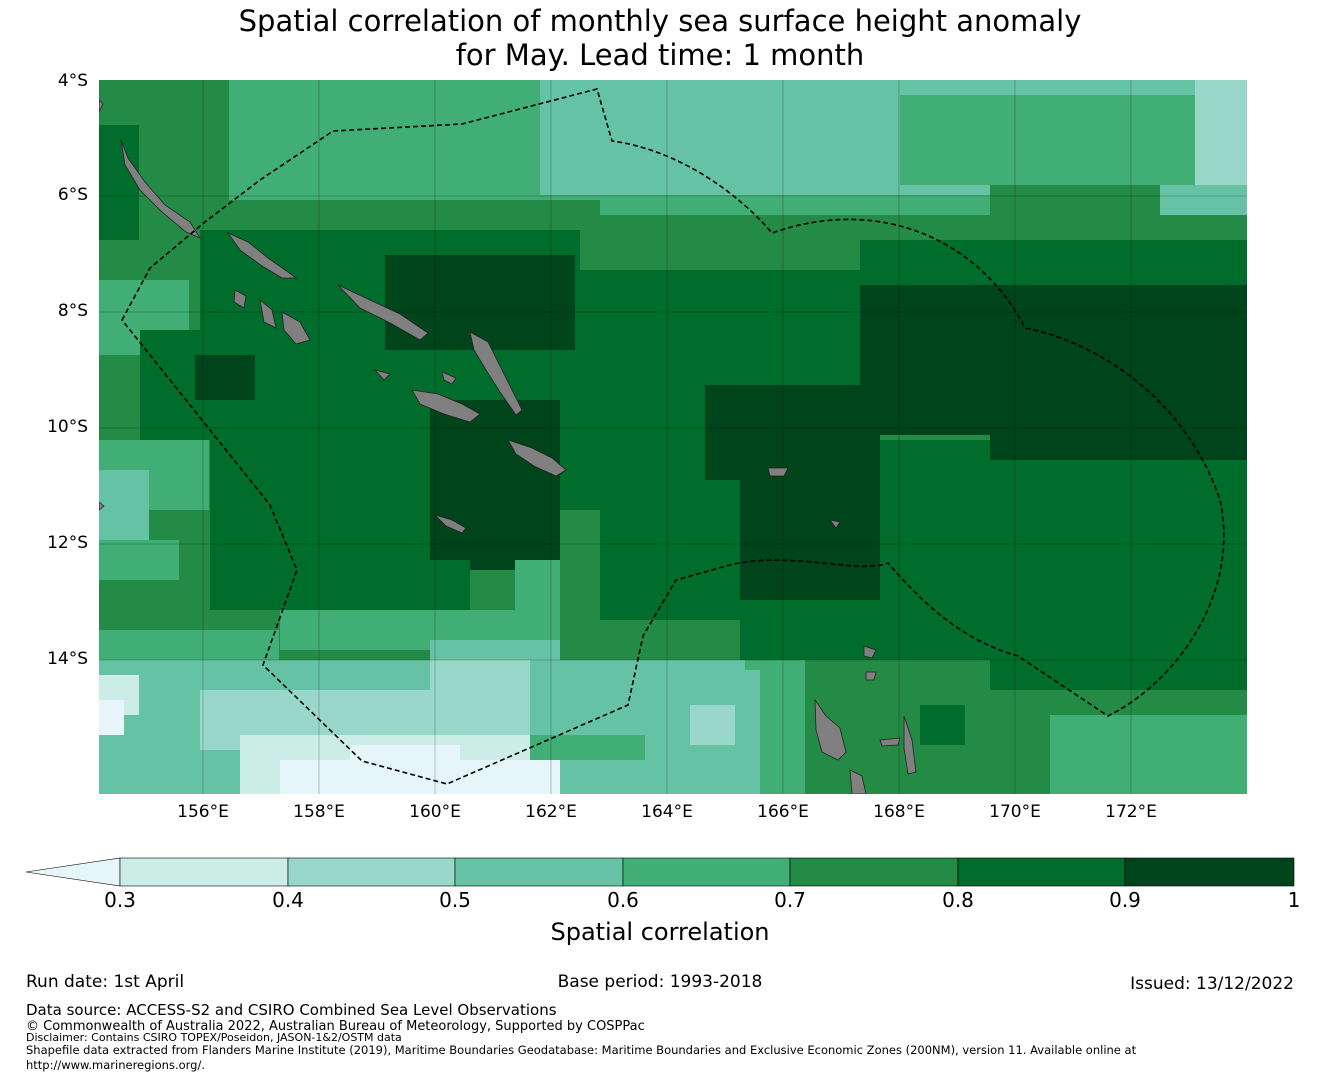 Image resolution: width=1320 pixels, height=1080 pixels. I want to click on issued-date: Issued: 13/12/2022, so click(1212, 984).